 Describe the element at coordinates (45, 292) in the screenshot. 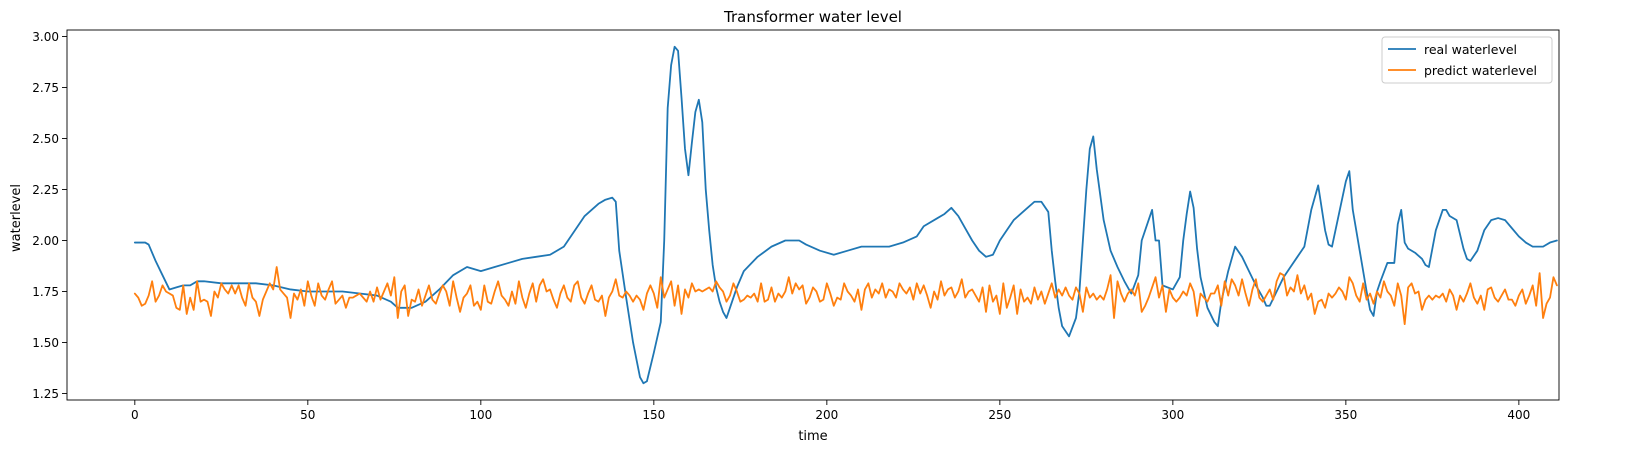

I see `y-tick-label: 1.75` at that location.